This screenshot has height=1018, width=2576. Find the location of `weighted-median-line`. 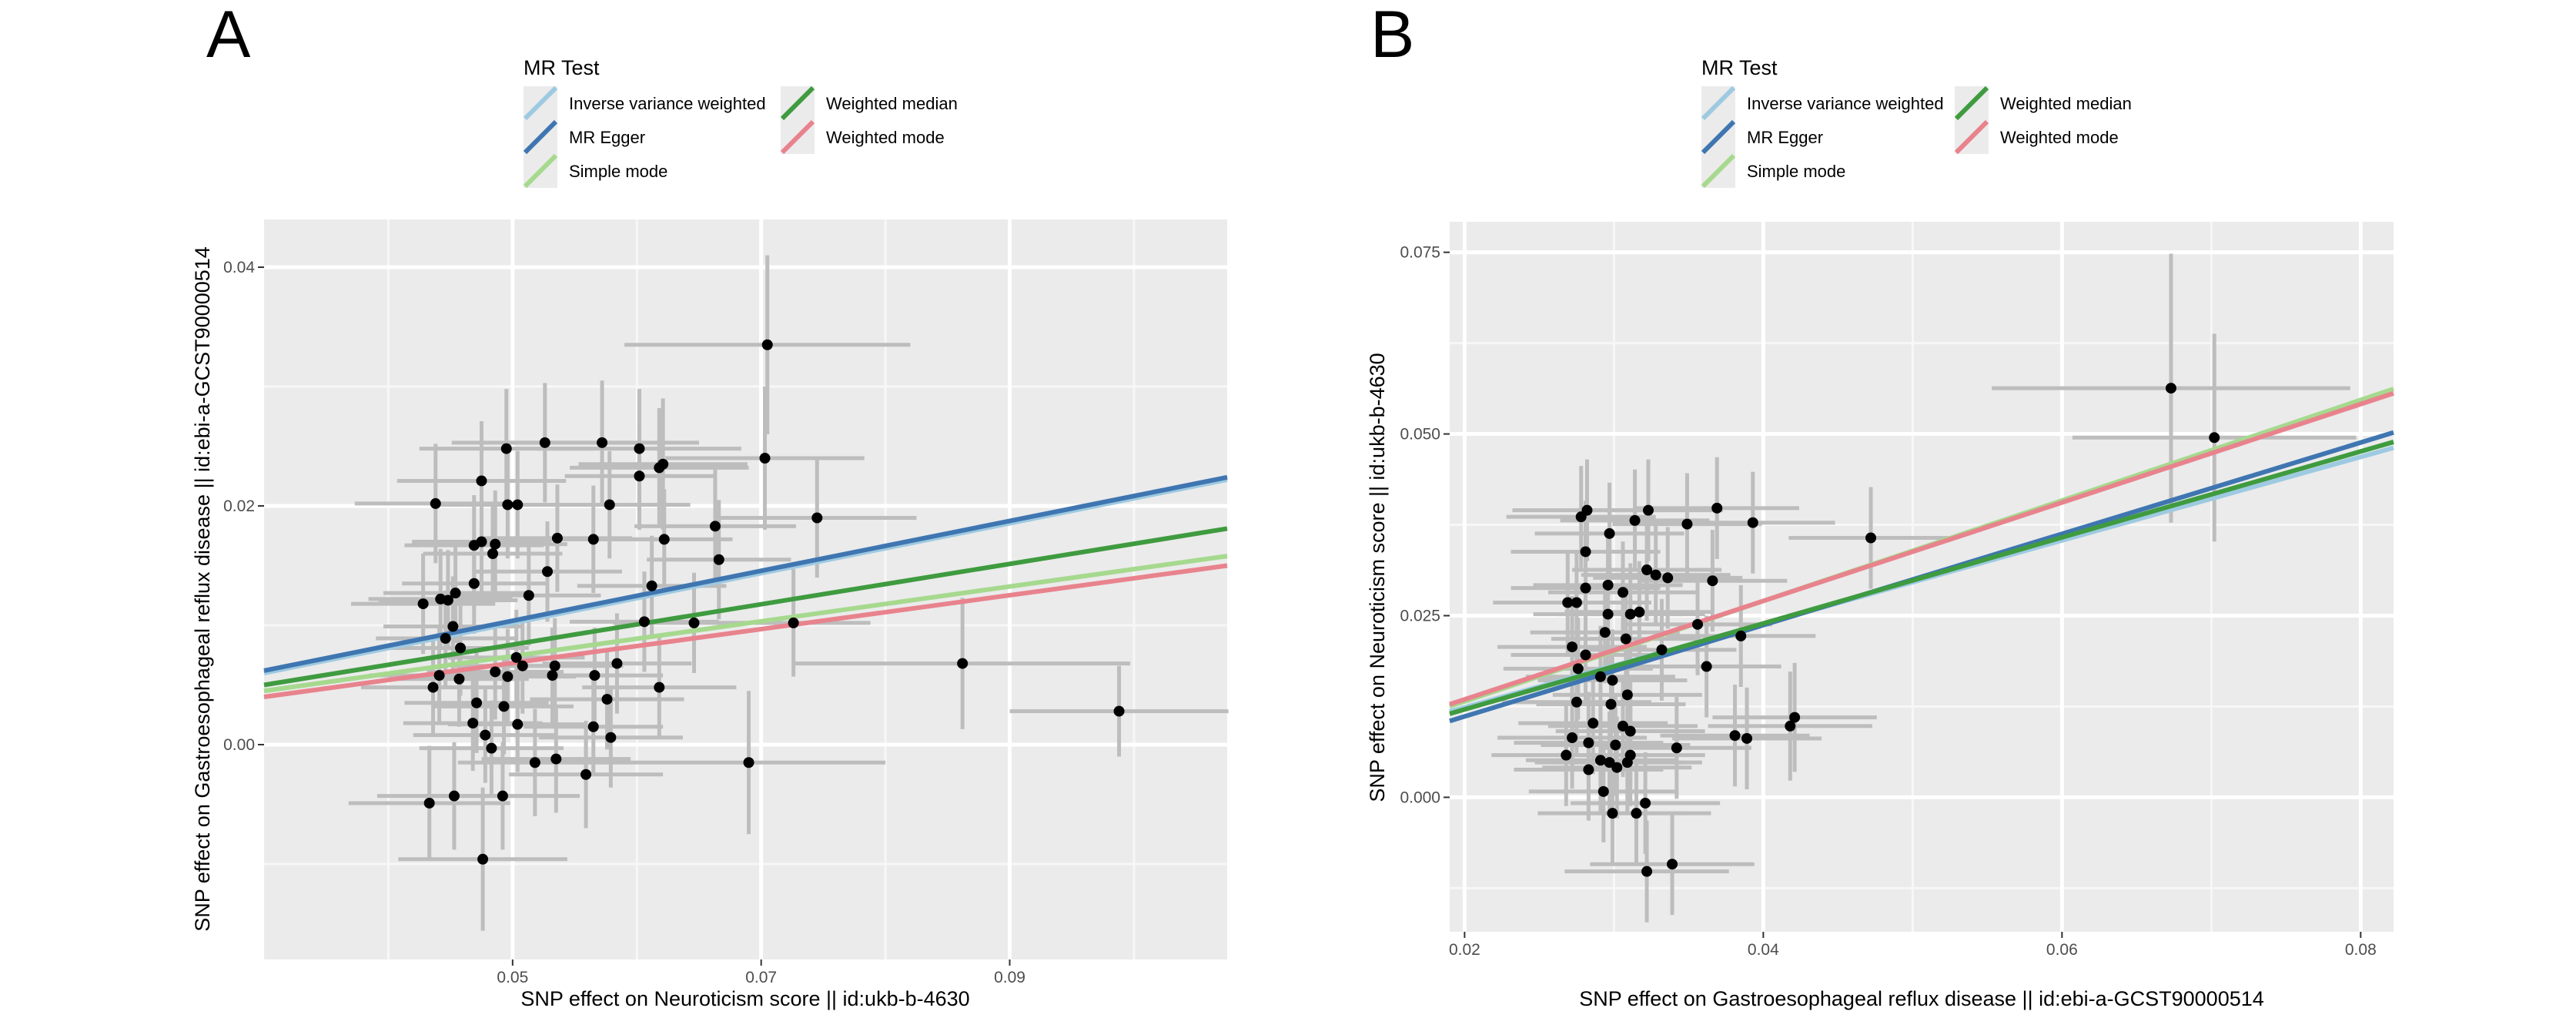

weighted-median-line is located at coordinates (1922, 578).